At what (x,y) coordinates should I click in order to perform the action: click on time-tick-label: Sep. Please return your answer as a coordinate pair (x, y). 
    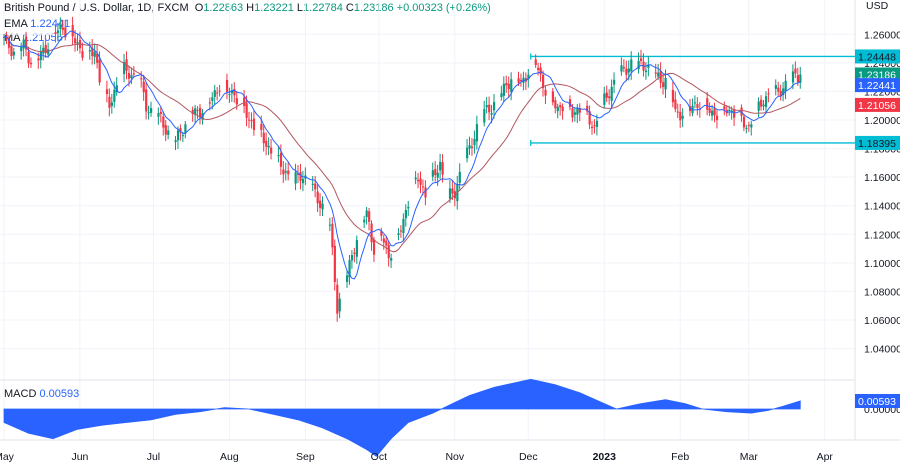
    Looking at the image, I should click on (305, 457).